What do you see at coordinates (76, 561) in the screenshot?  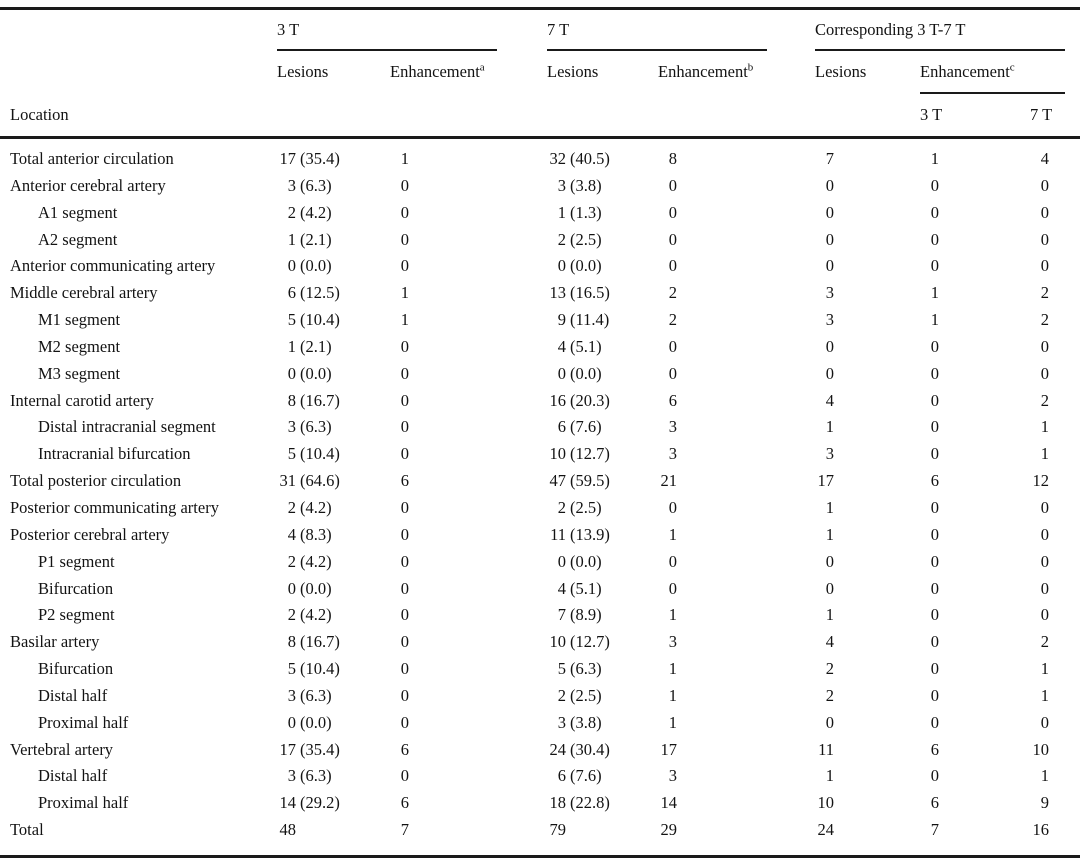 I see `location-cell: P1 segment` at bounding box center [76, 561].